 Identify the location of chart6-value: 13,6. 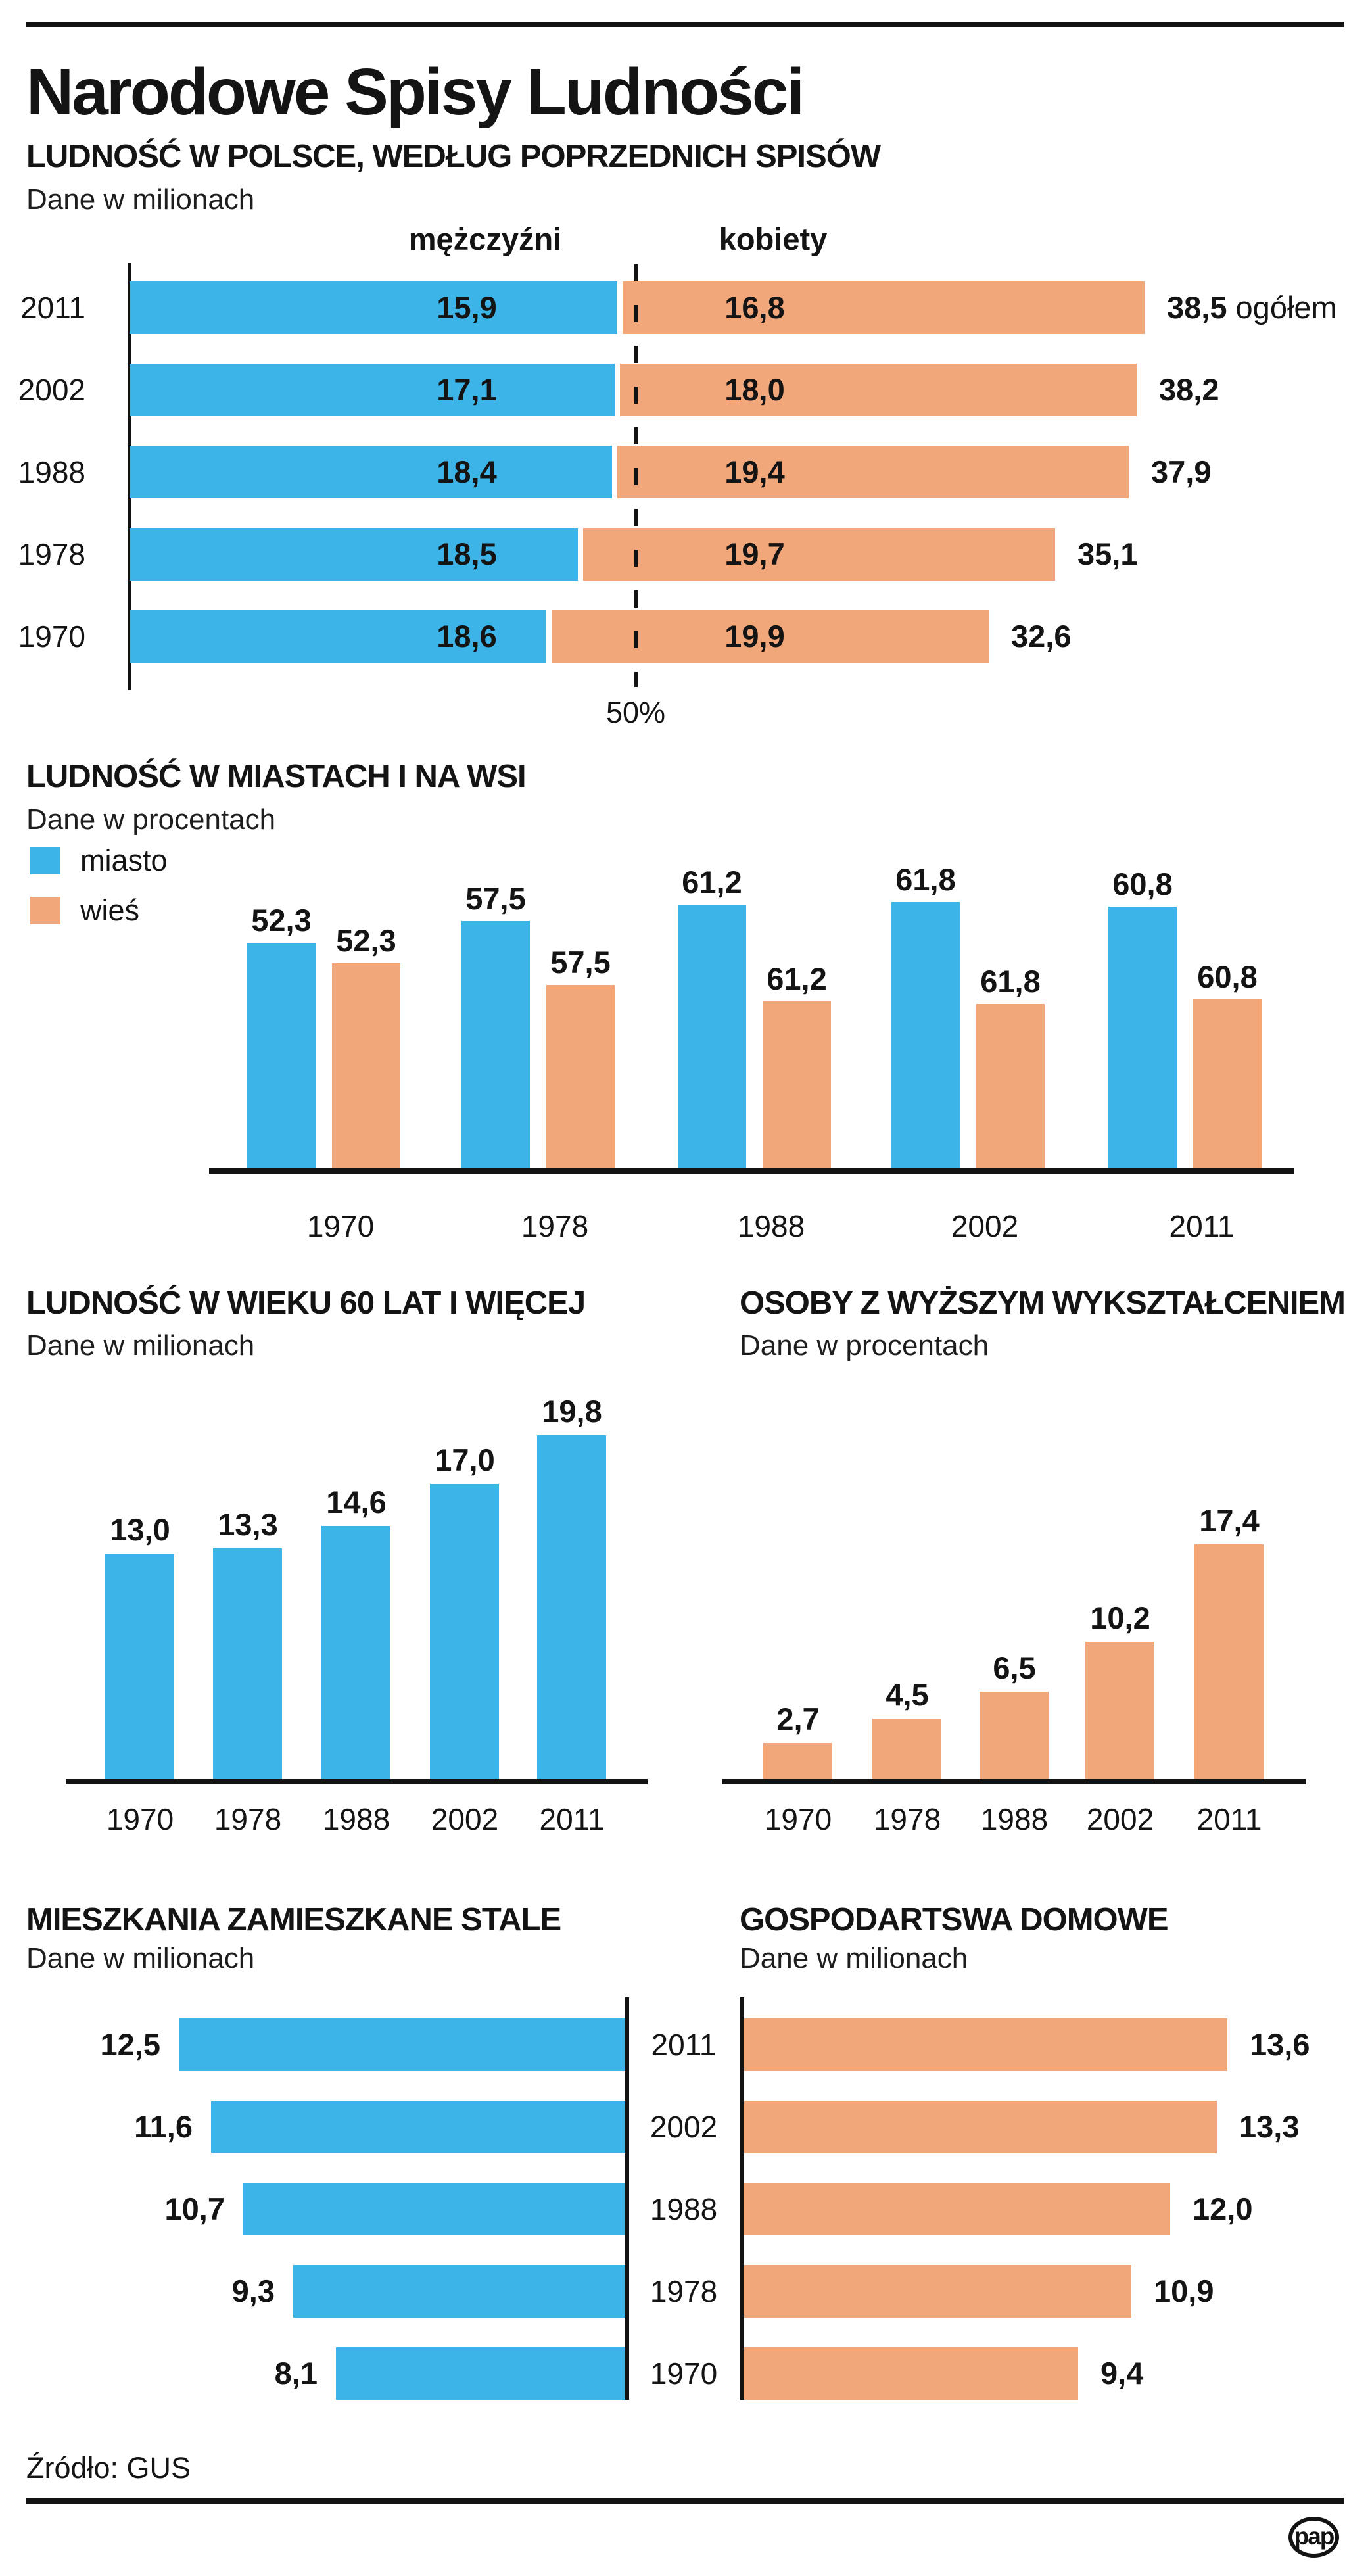
(1280, 2045).